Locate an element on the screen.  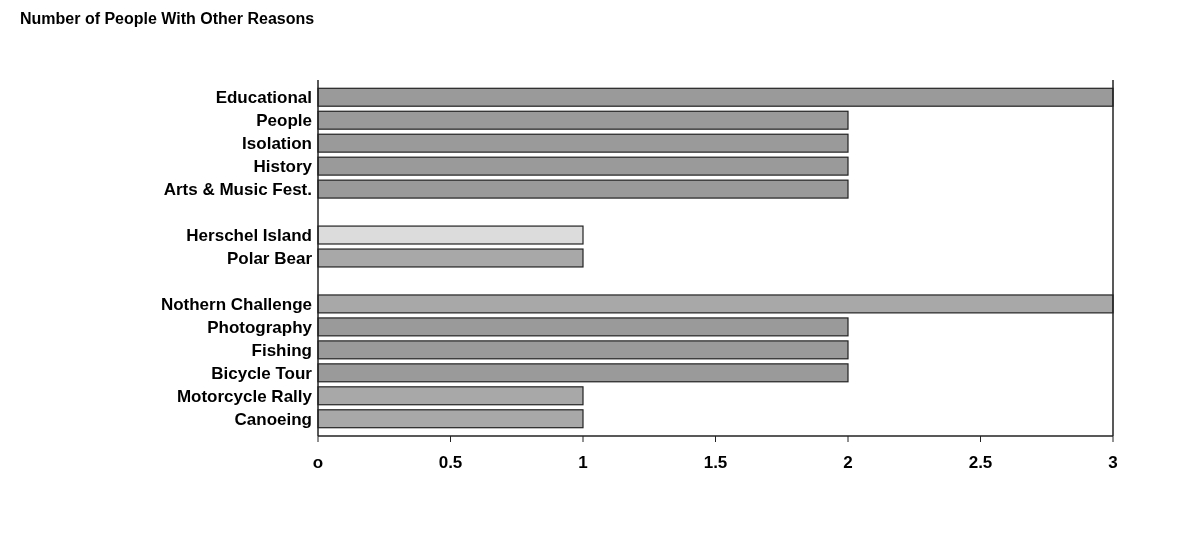
y-tick-label: Educational is located at coordinates (263, 98).